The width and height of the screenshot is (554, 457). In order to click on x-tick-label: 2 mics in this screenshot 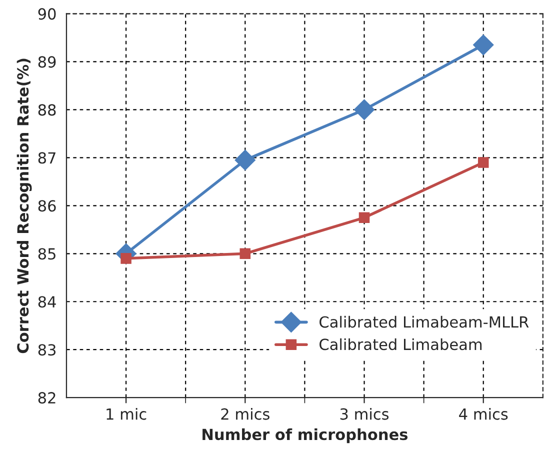, I will do `click(245, 414)`.